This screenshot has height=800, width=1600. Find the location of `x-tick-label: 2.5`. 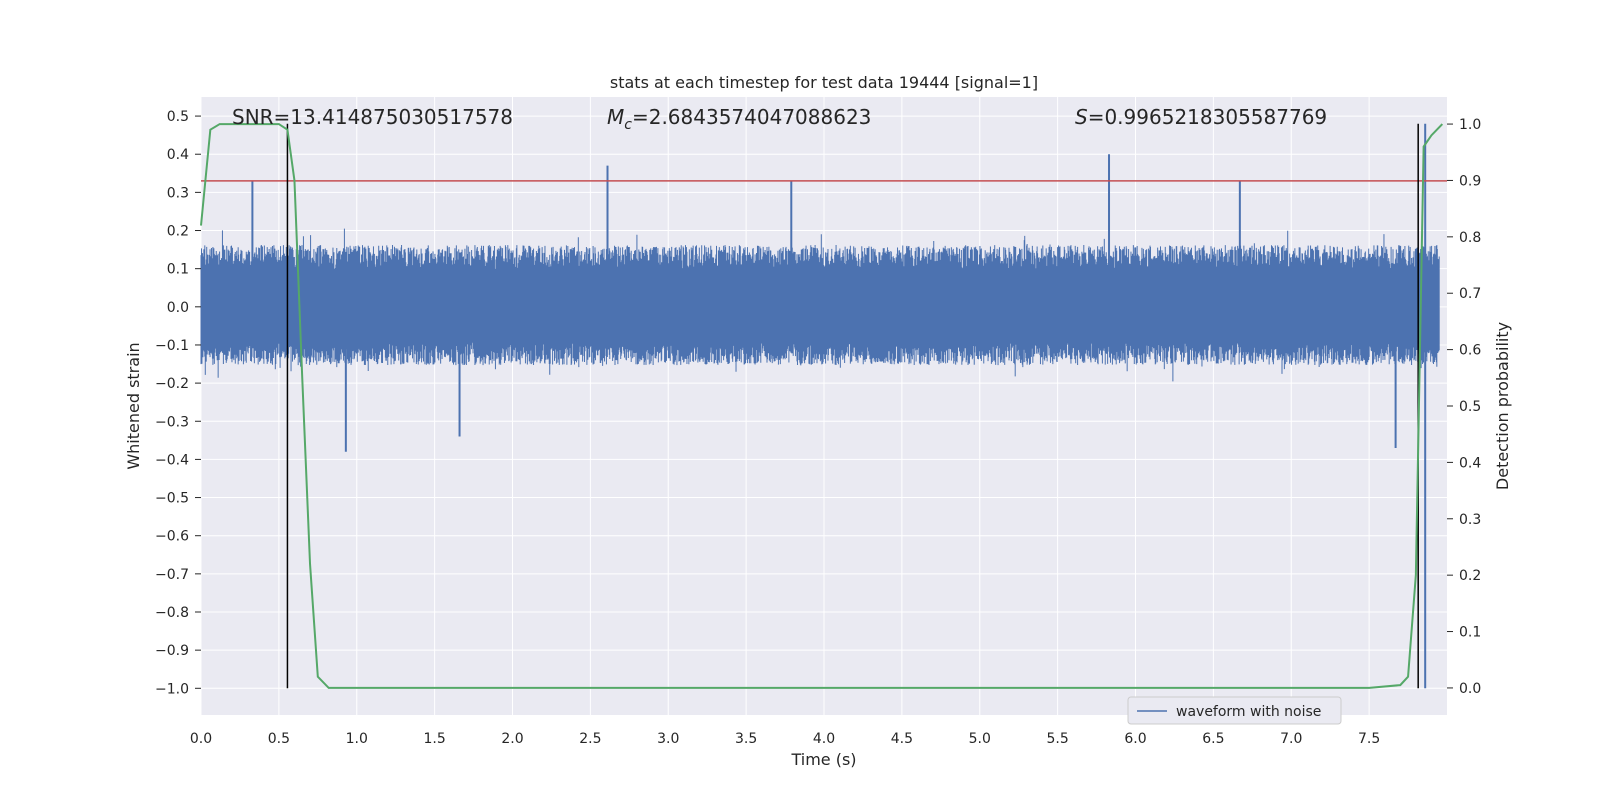

x-tick-label: 2.5 is located at coordinates (590, 739).